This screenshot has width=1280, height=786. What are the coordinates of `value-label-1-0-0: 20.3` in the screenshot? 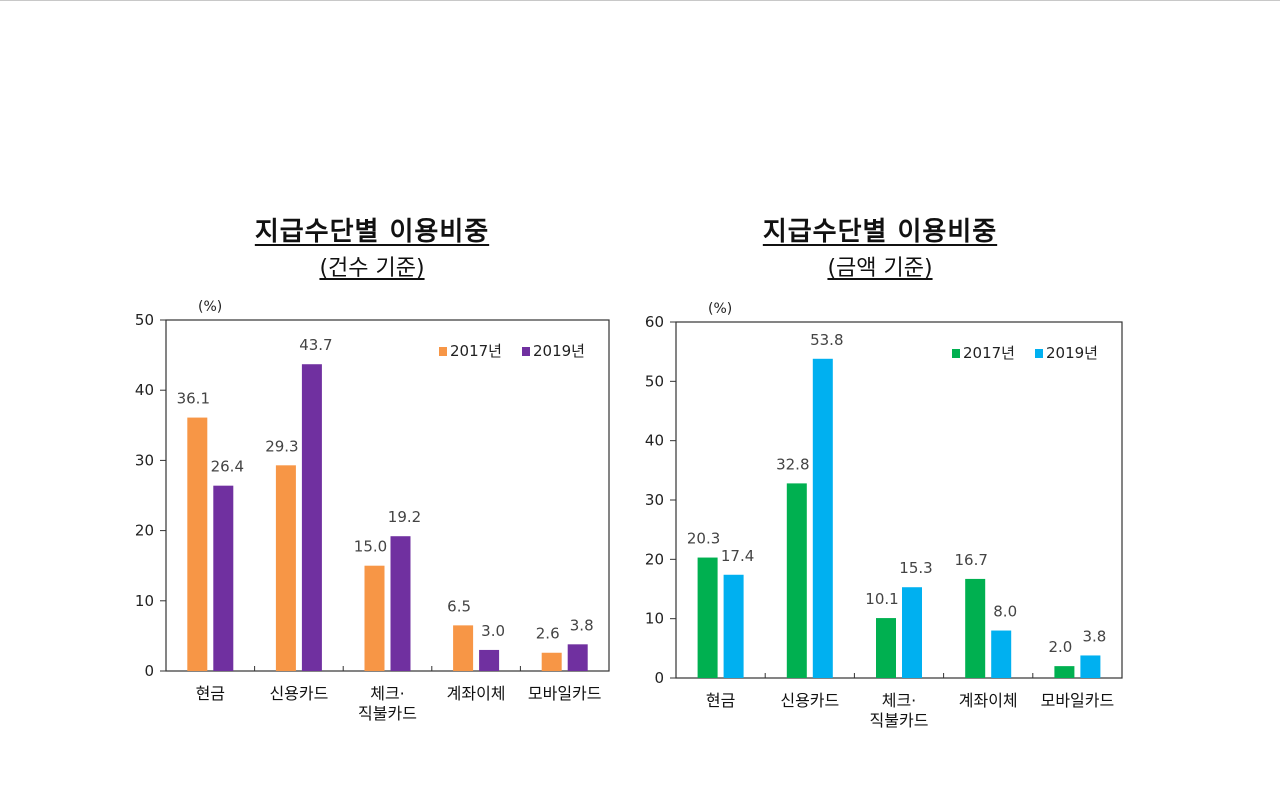 It's located at (703, 539).